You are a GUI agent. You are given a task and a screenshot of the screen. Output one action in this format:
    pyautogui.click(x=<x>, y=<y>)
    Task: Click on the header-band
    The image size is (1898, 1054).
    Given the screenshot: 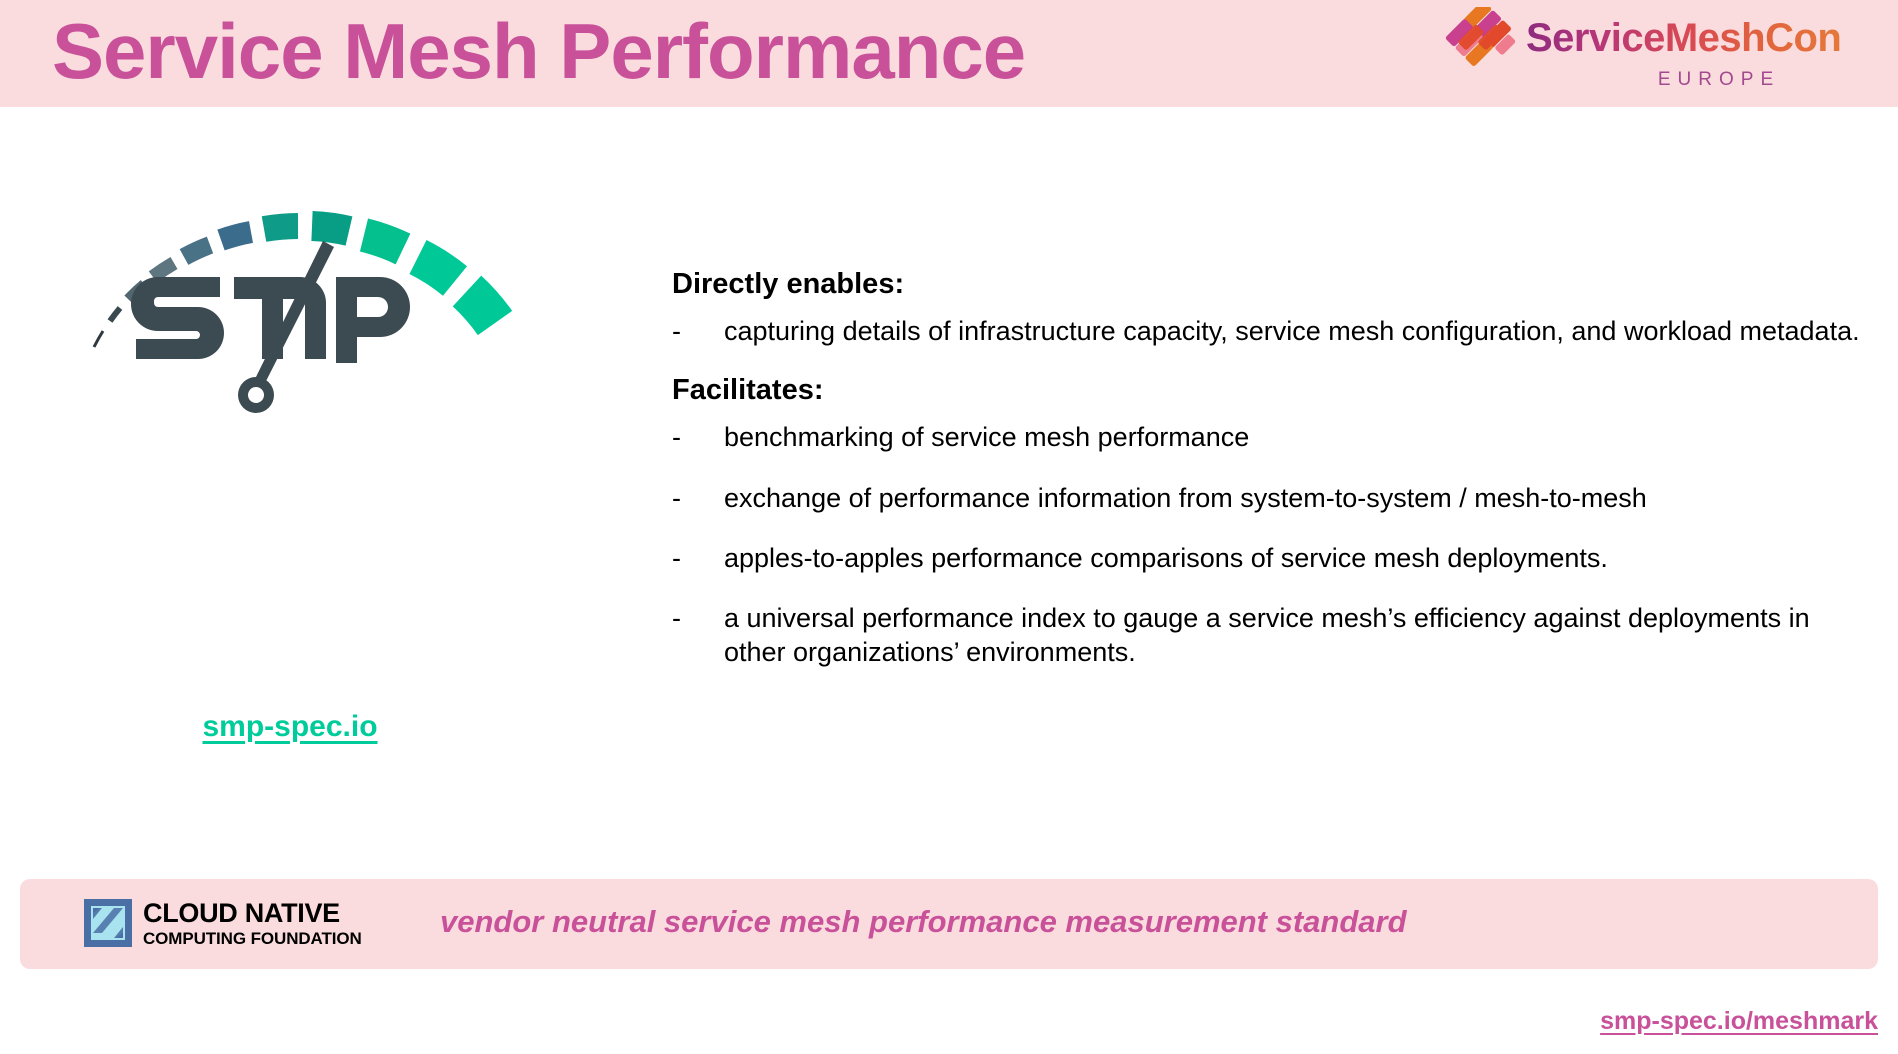 What is the action you would take?
    pyautogui.click(x=949, y=53)
    